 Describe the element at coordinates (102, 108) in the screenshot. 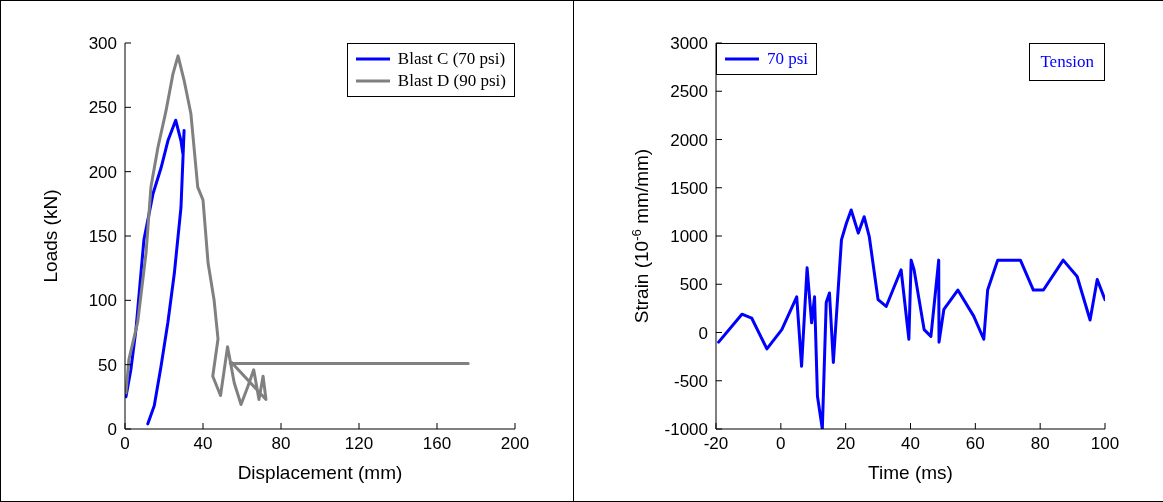

I see `y-tick-label: 250` at that location.